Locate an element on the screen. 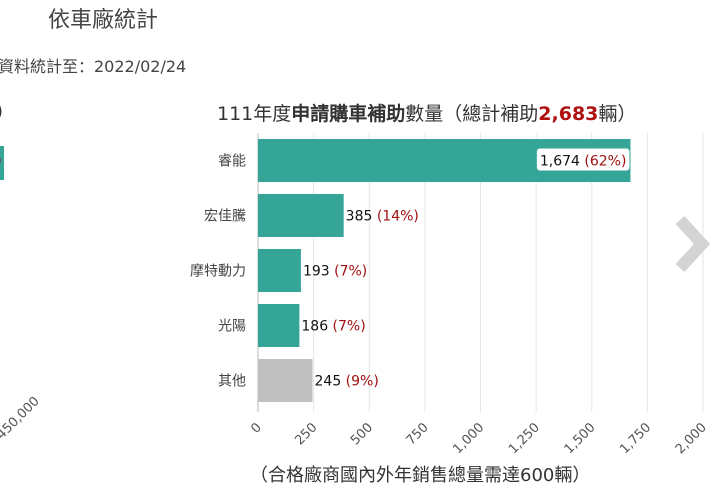 The image size is (720, 495). data-value: 385 is located at coordinates (361, 217).